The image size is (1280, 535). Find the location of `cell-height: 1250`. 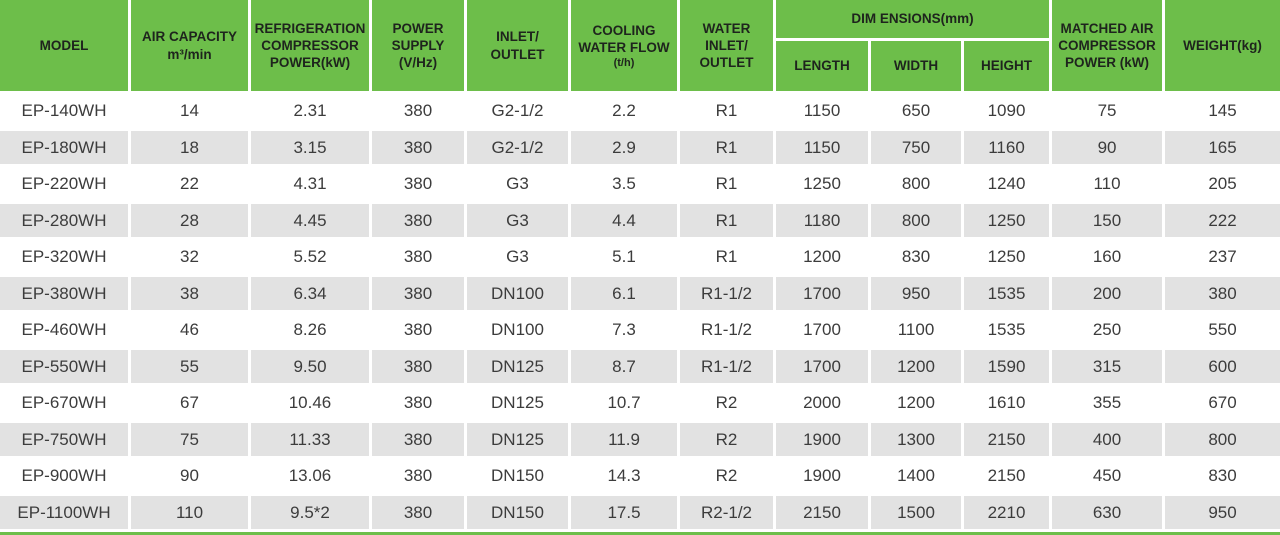

cell-height: 1250 is located at coordinates (1007, 257).